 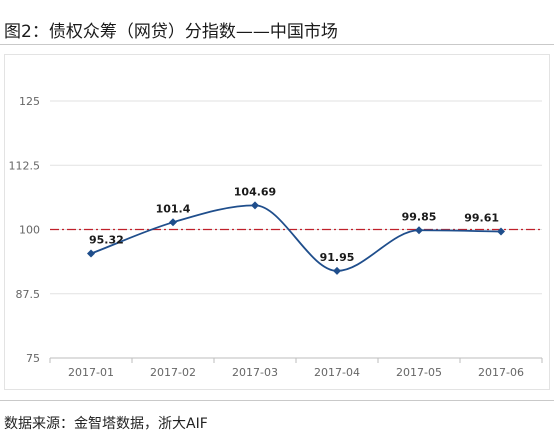 I want to click on y-tick-label: 125, so click(x=29, y=101).